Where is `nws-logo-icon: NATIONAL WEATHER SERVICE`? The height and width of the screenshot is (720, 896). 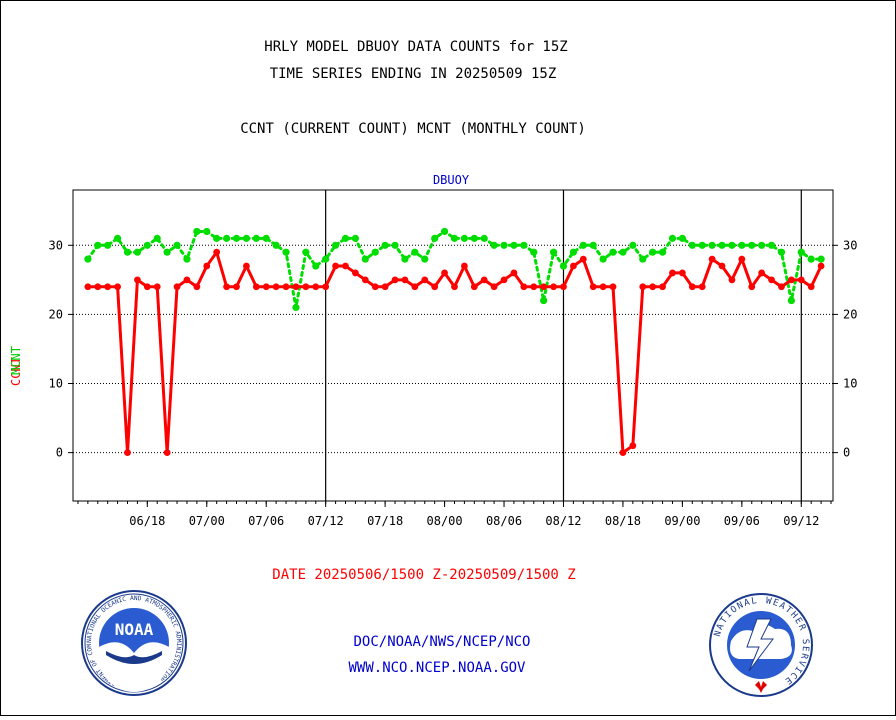 nws-logo-icon: NATIONAL WEATHER SERVICE is located at coordinates (761, 645).